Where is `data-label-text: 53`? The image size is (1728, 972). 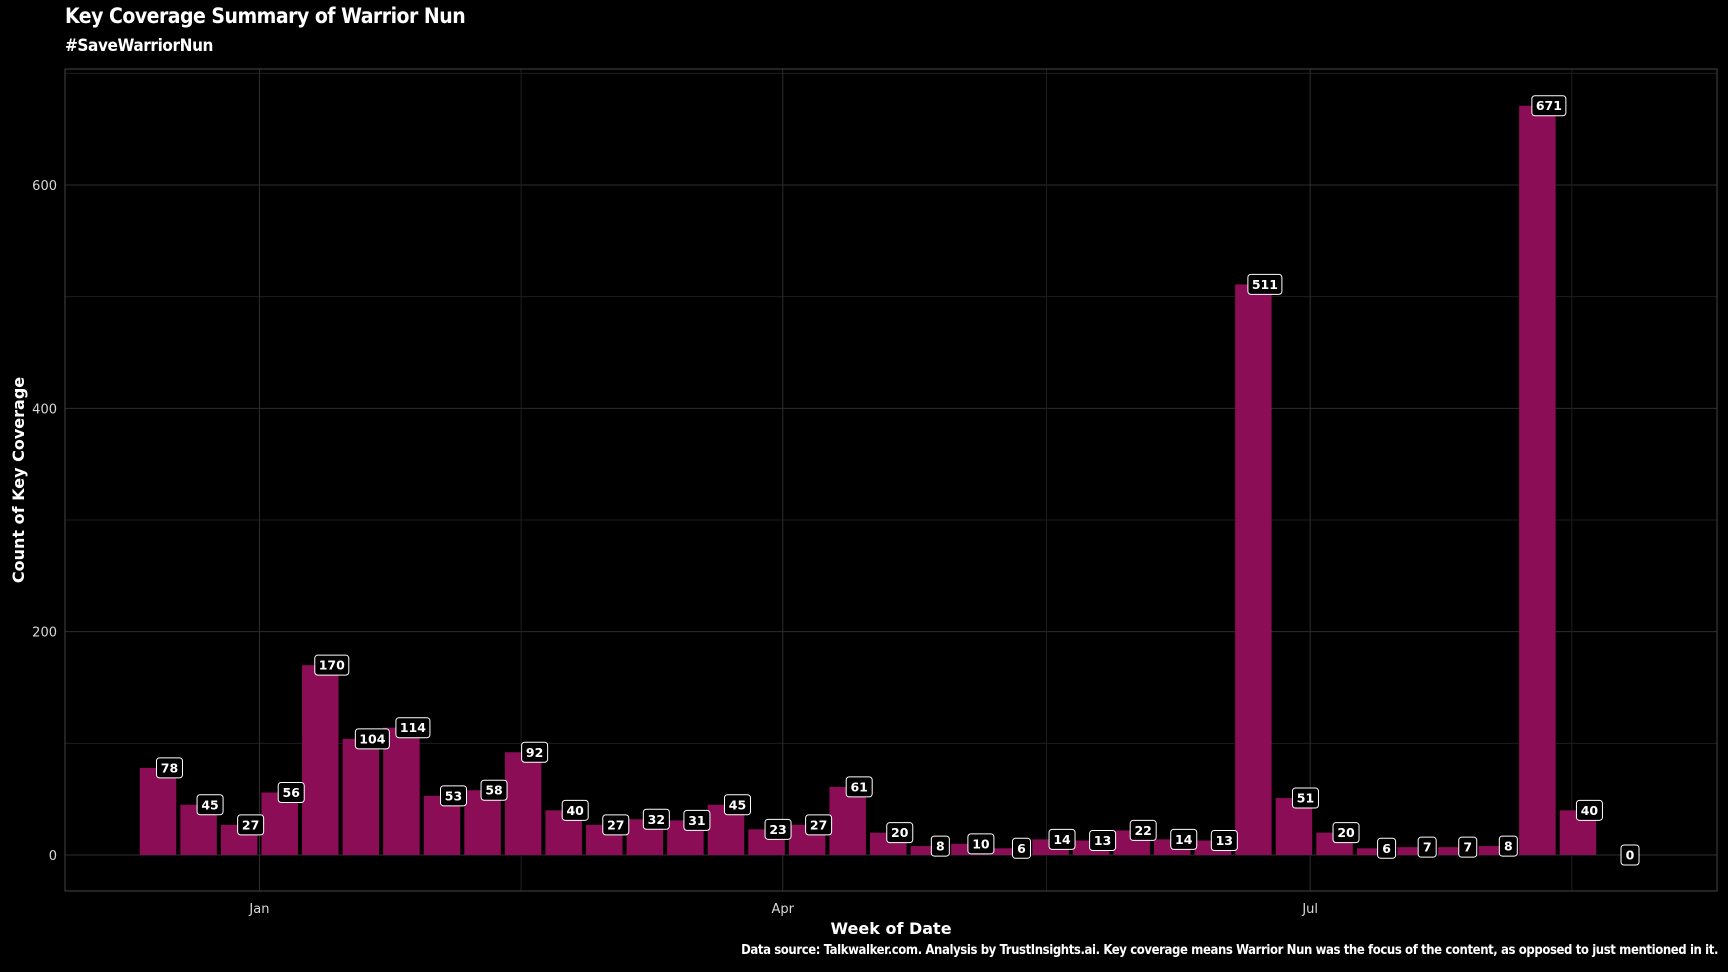
data-label-text: 53 is located at coordinates (453, 795).